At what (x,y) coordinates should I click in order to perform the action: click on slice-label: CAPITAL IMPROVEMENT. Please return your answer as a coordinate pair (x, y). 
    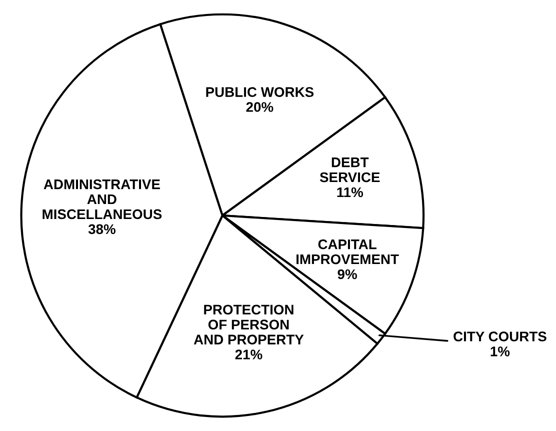
    Looking at the image, I should click on (347, 251).